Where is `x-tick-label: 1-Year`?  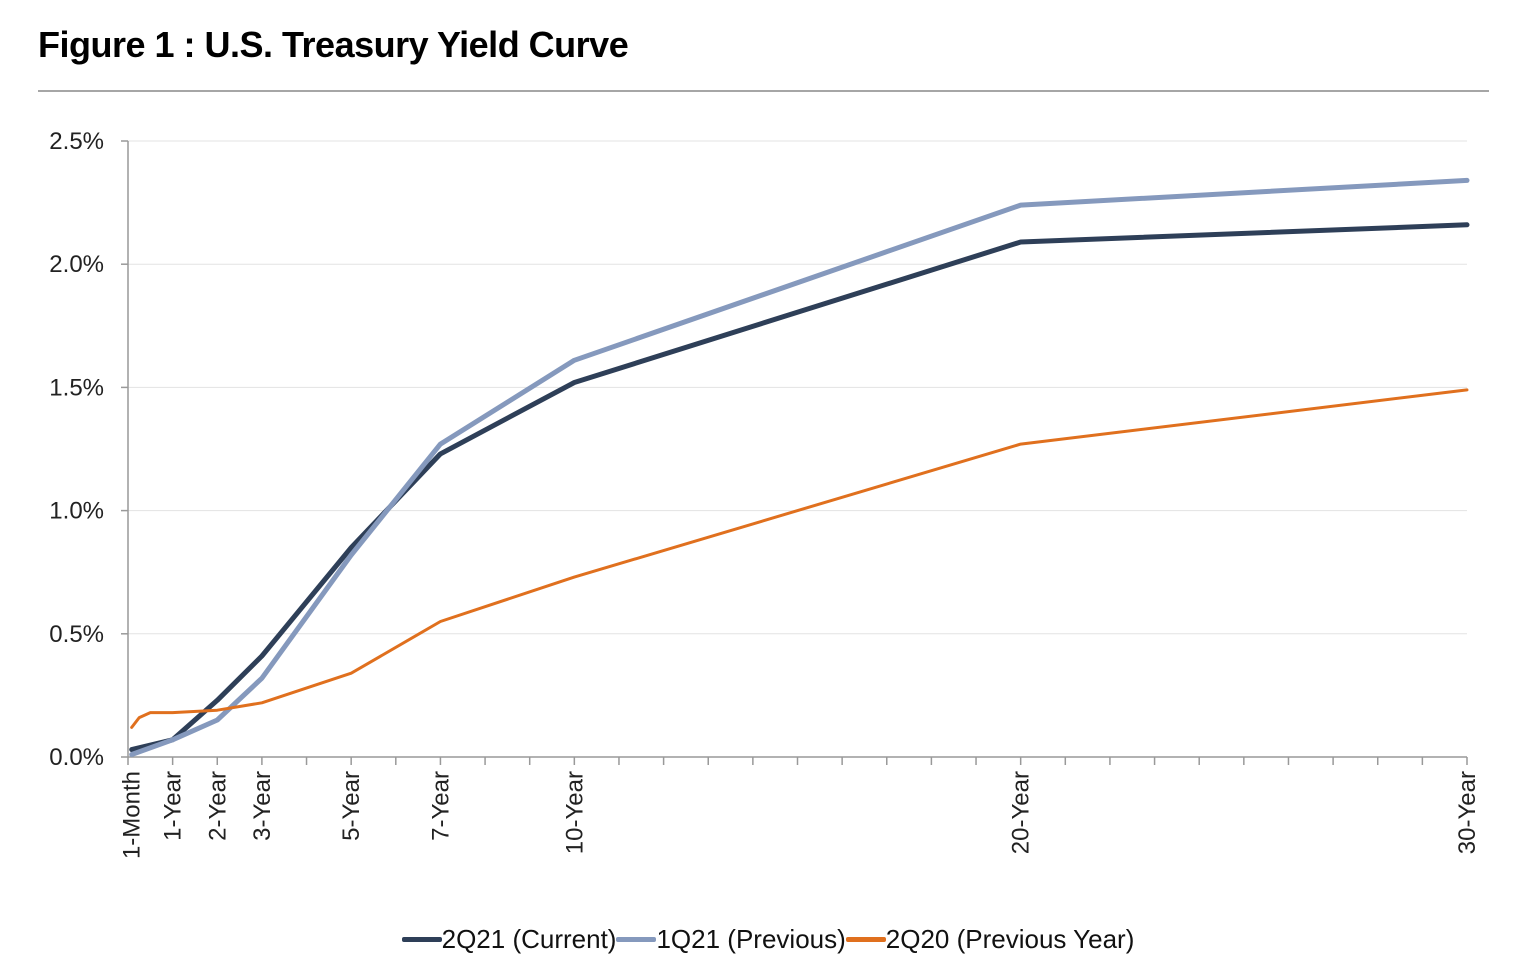 x-tick-label: 1-Year is located at coordinates (173, 806).